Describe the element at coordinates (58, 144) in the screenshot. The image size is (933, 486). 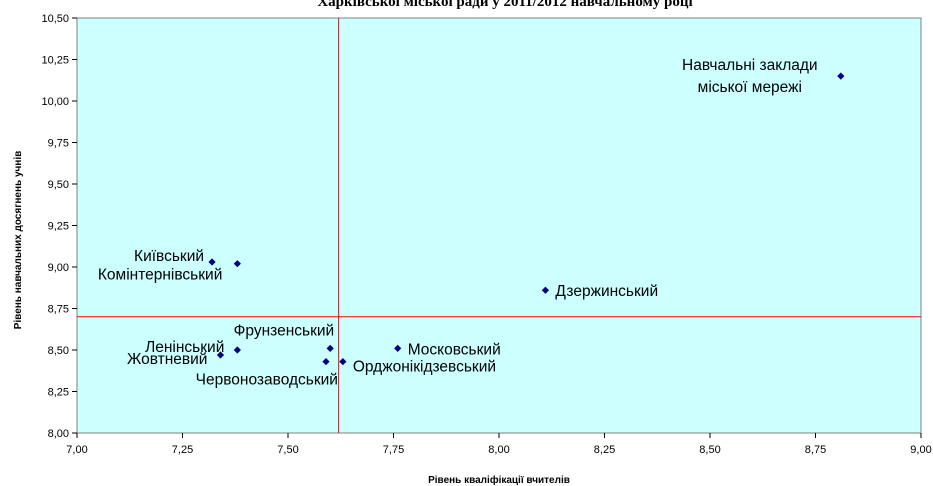
I see `y-tick-label: 9,75` at that location.